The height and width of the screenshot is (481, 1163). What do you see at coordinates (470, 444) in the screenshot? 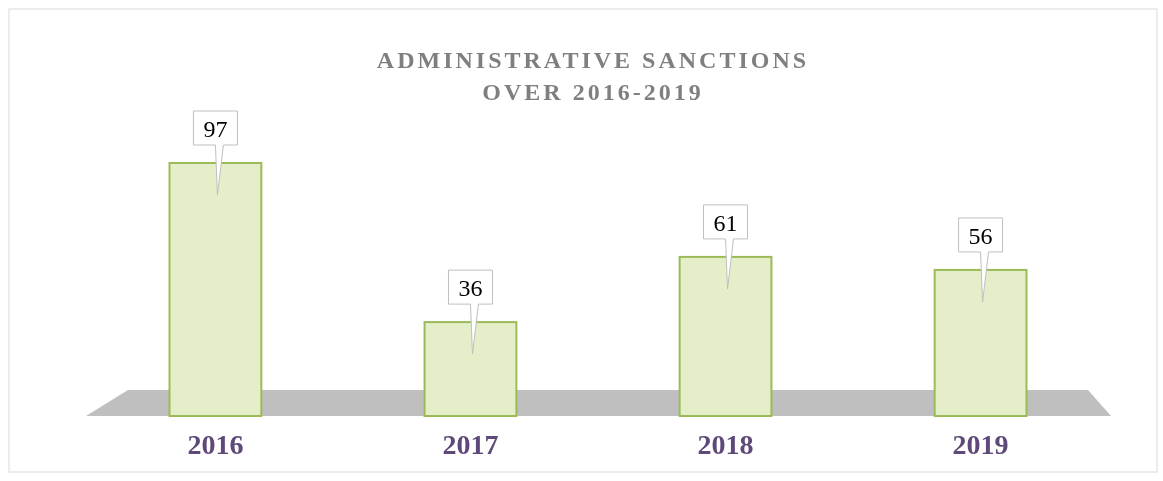
I see `x-tick-label: 2017` at bounding box center [470, 444].